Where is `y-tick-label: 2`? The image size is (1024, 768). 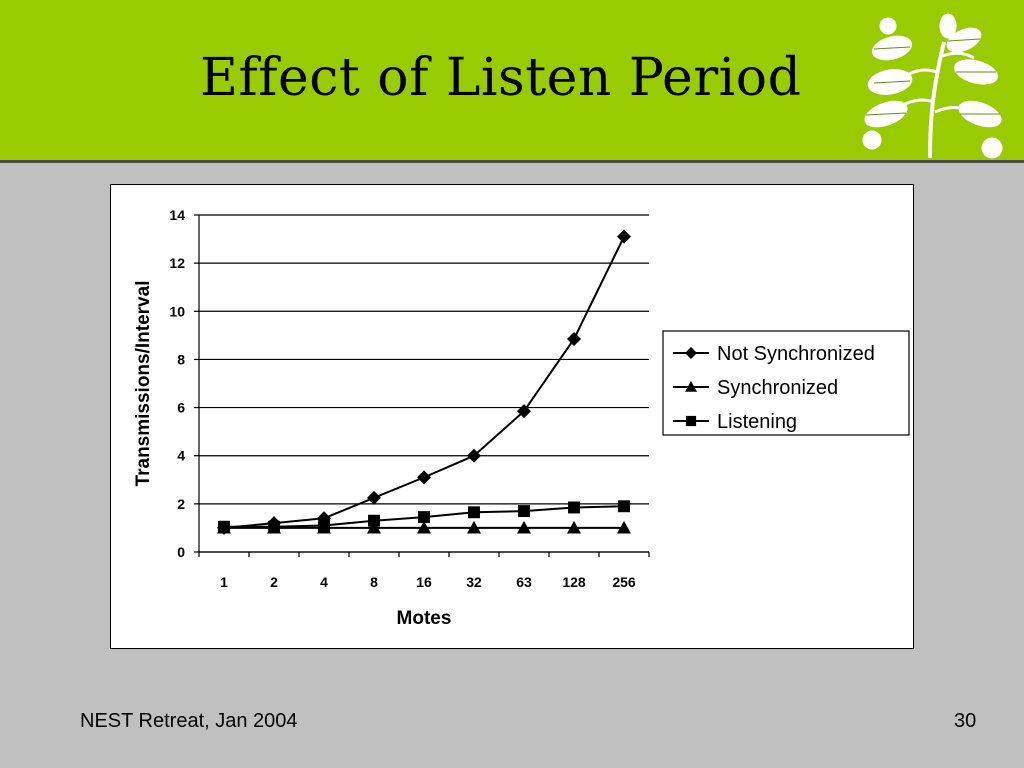
y-tick-label: 2 is located at coordinates (181, 504).